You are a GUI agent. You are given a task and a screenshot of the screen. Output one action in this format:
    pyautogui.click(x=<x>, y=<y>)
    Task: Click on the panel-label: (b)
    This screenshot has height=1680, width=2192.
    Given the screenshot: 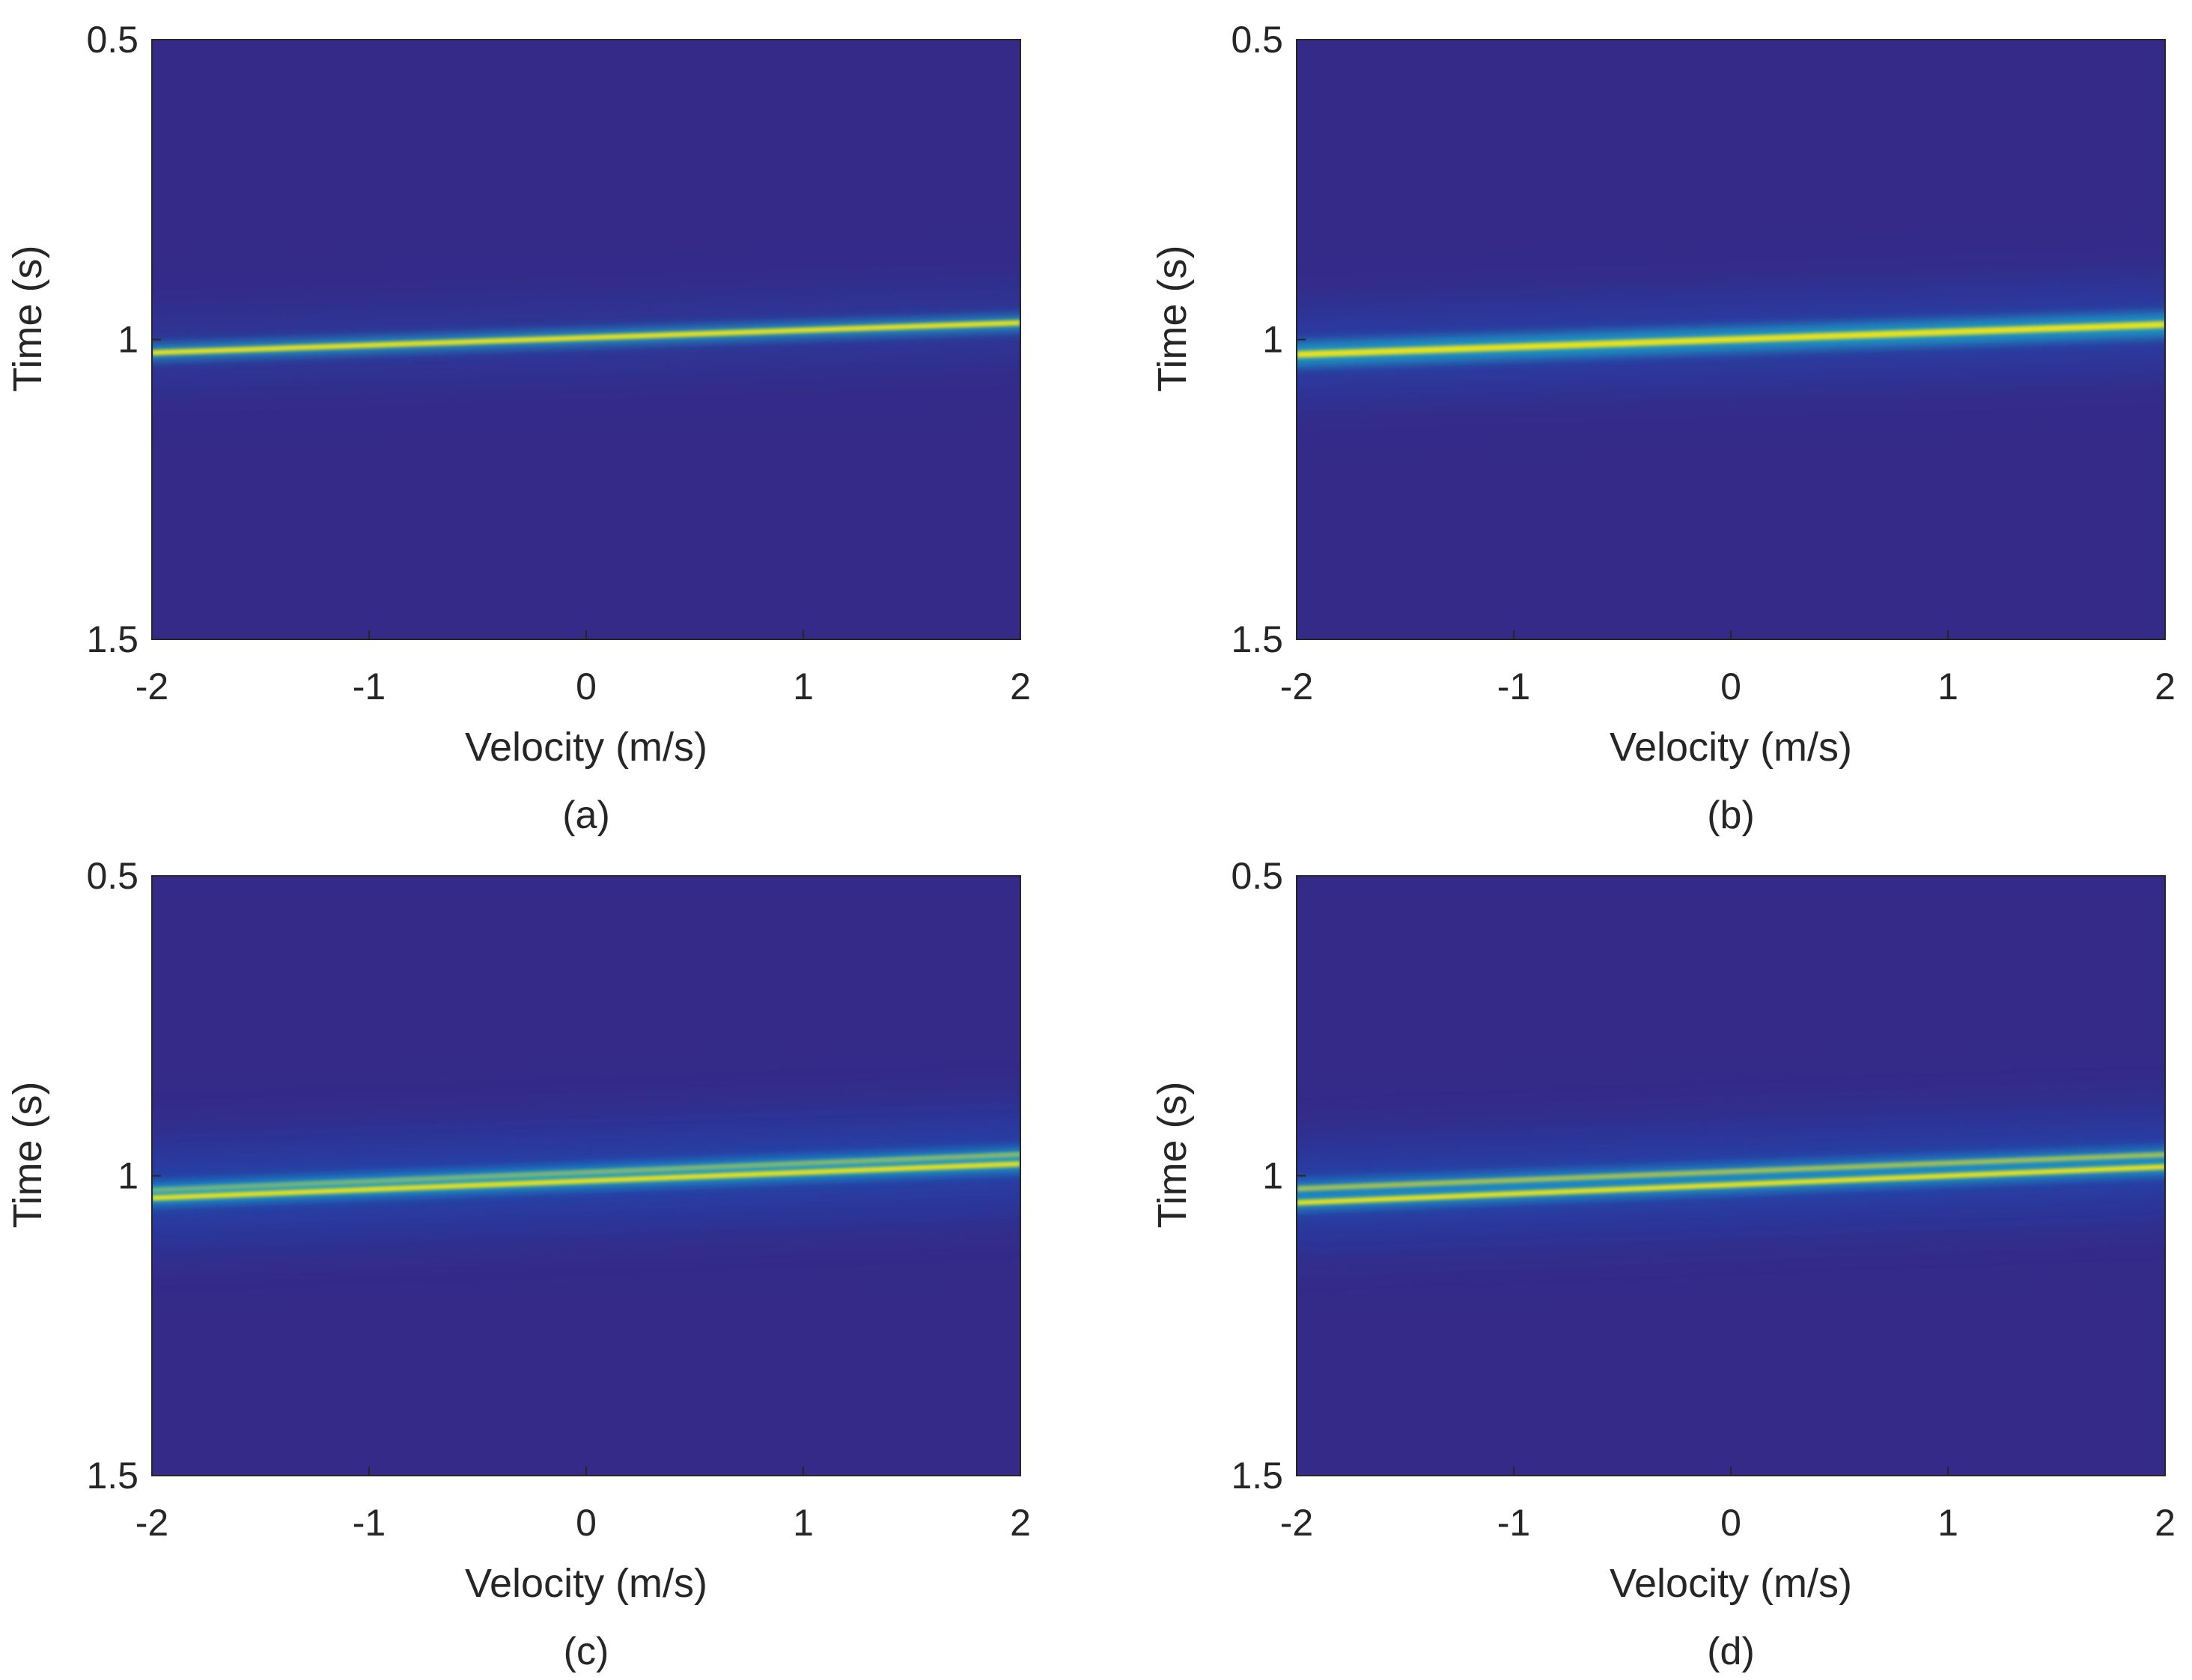 What is the action you would take?
    pyautogui.click(x=1731, y=815)
    